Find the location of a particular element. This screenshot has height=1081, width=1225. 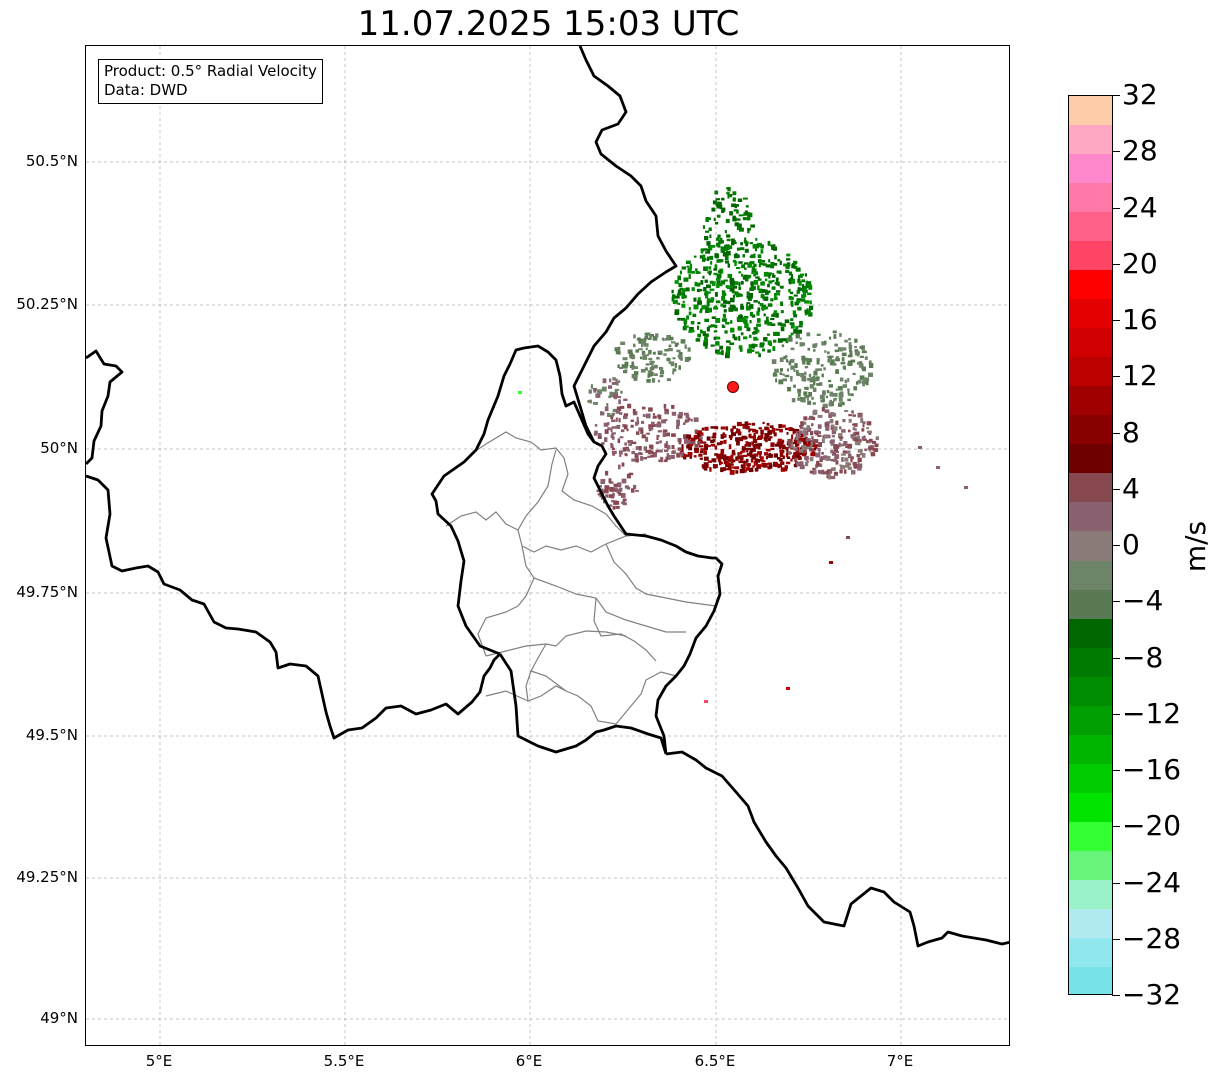

colorbar-tick-label: 32 is located at coordinates (1140, 94).